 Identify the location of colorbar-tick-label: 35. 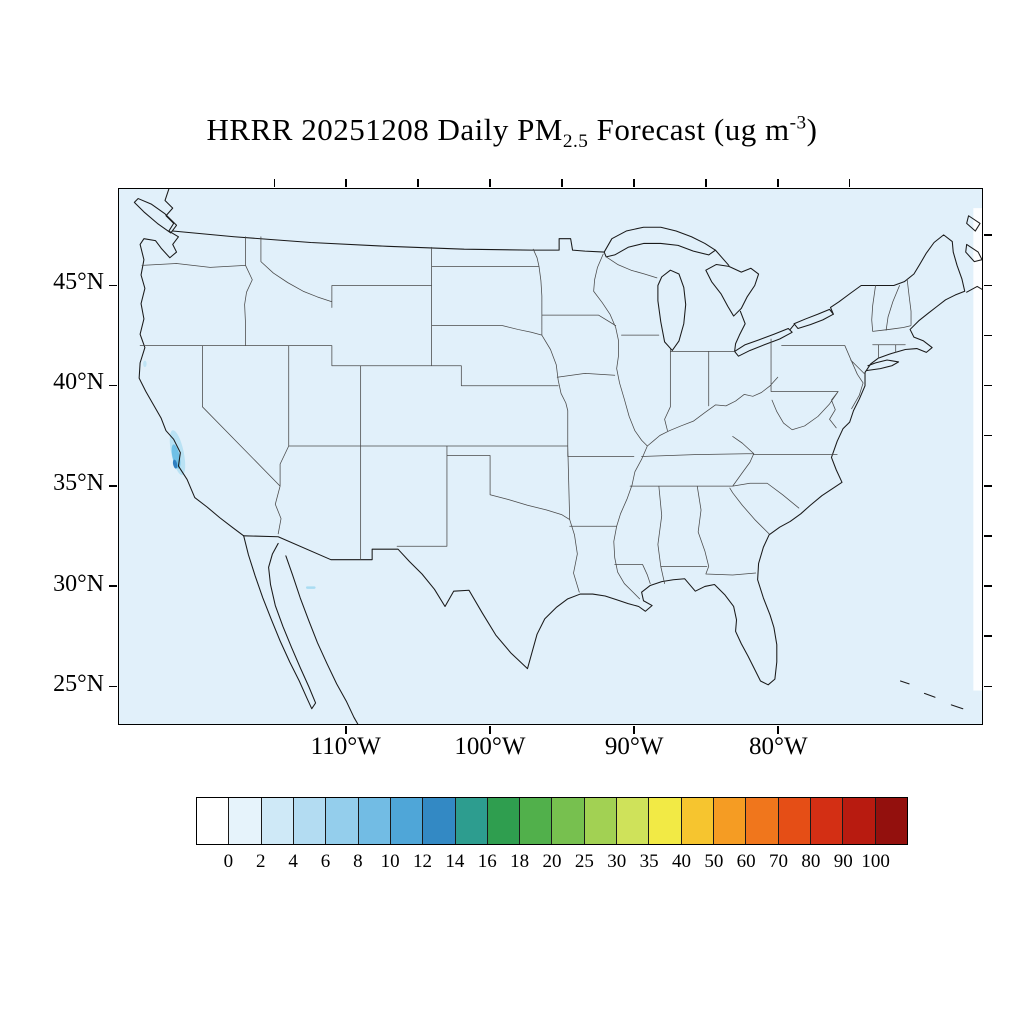
(649, 861).